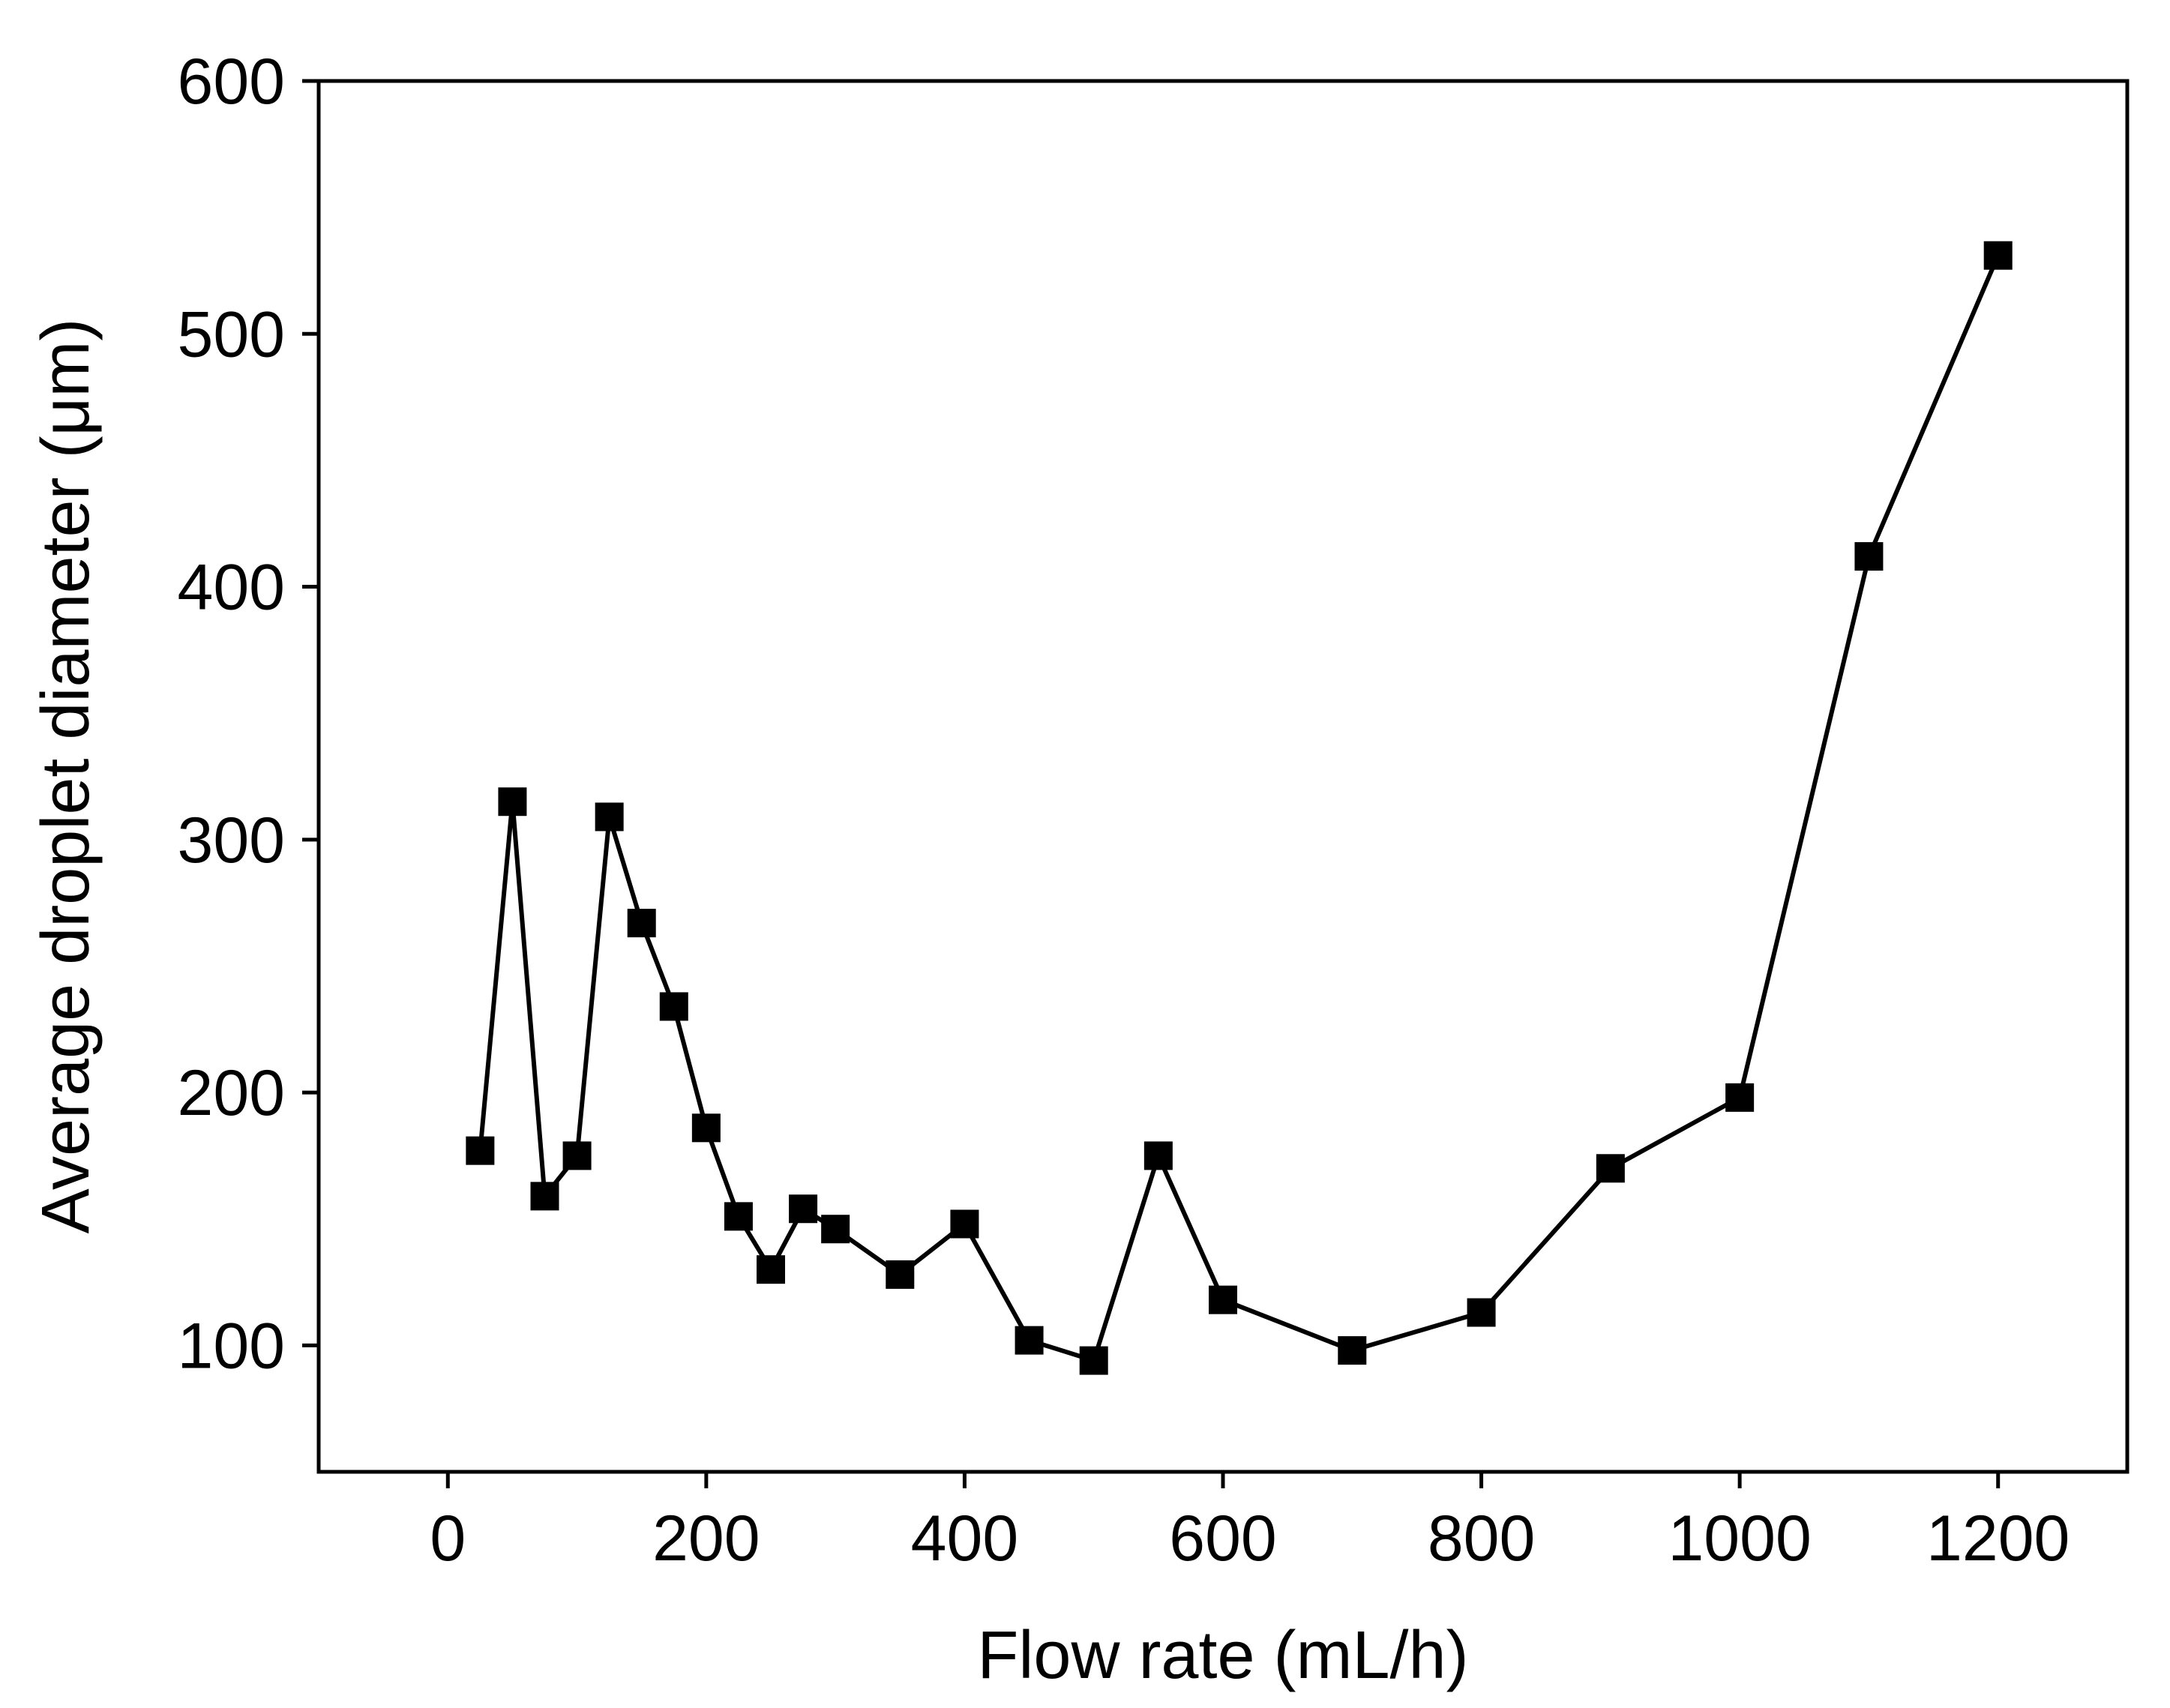 This screenshot has height=1708, width=2170. What do you see at coordinates (1223, 1539) in the screenshot?
I see `x-tick-label: 600` at bounding box center [1223, 1539].